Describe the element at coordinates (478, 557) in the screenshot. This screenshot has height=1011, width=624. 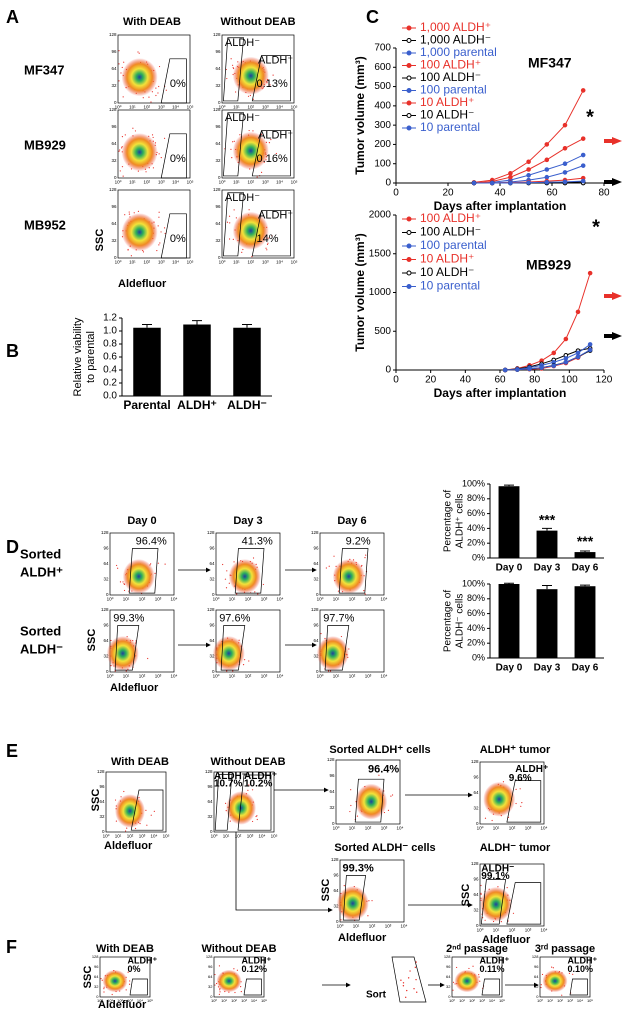
I see `y-tick-label: 0%` at that location.